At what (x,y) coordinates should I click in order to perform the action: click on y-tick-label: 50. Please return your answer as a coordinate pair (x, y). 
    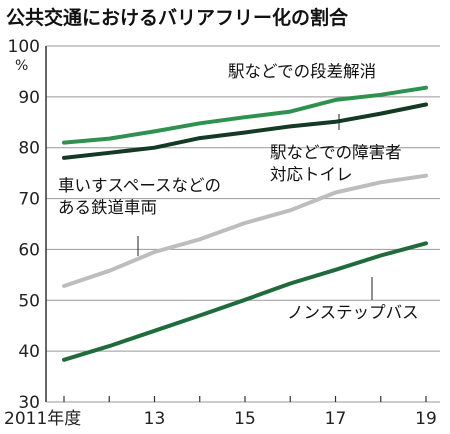
    Looking at the image, I should click on (29, 301).